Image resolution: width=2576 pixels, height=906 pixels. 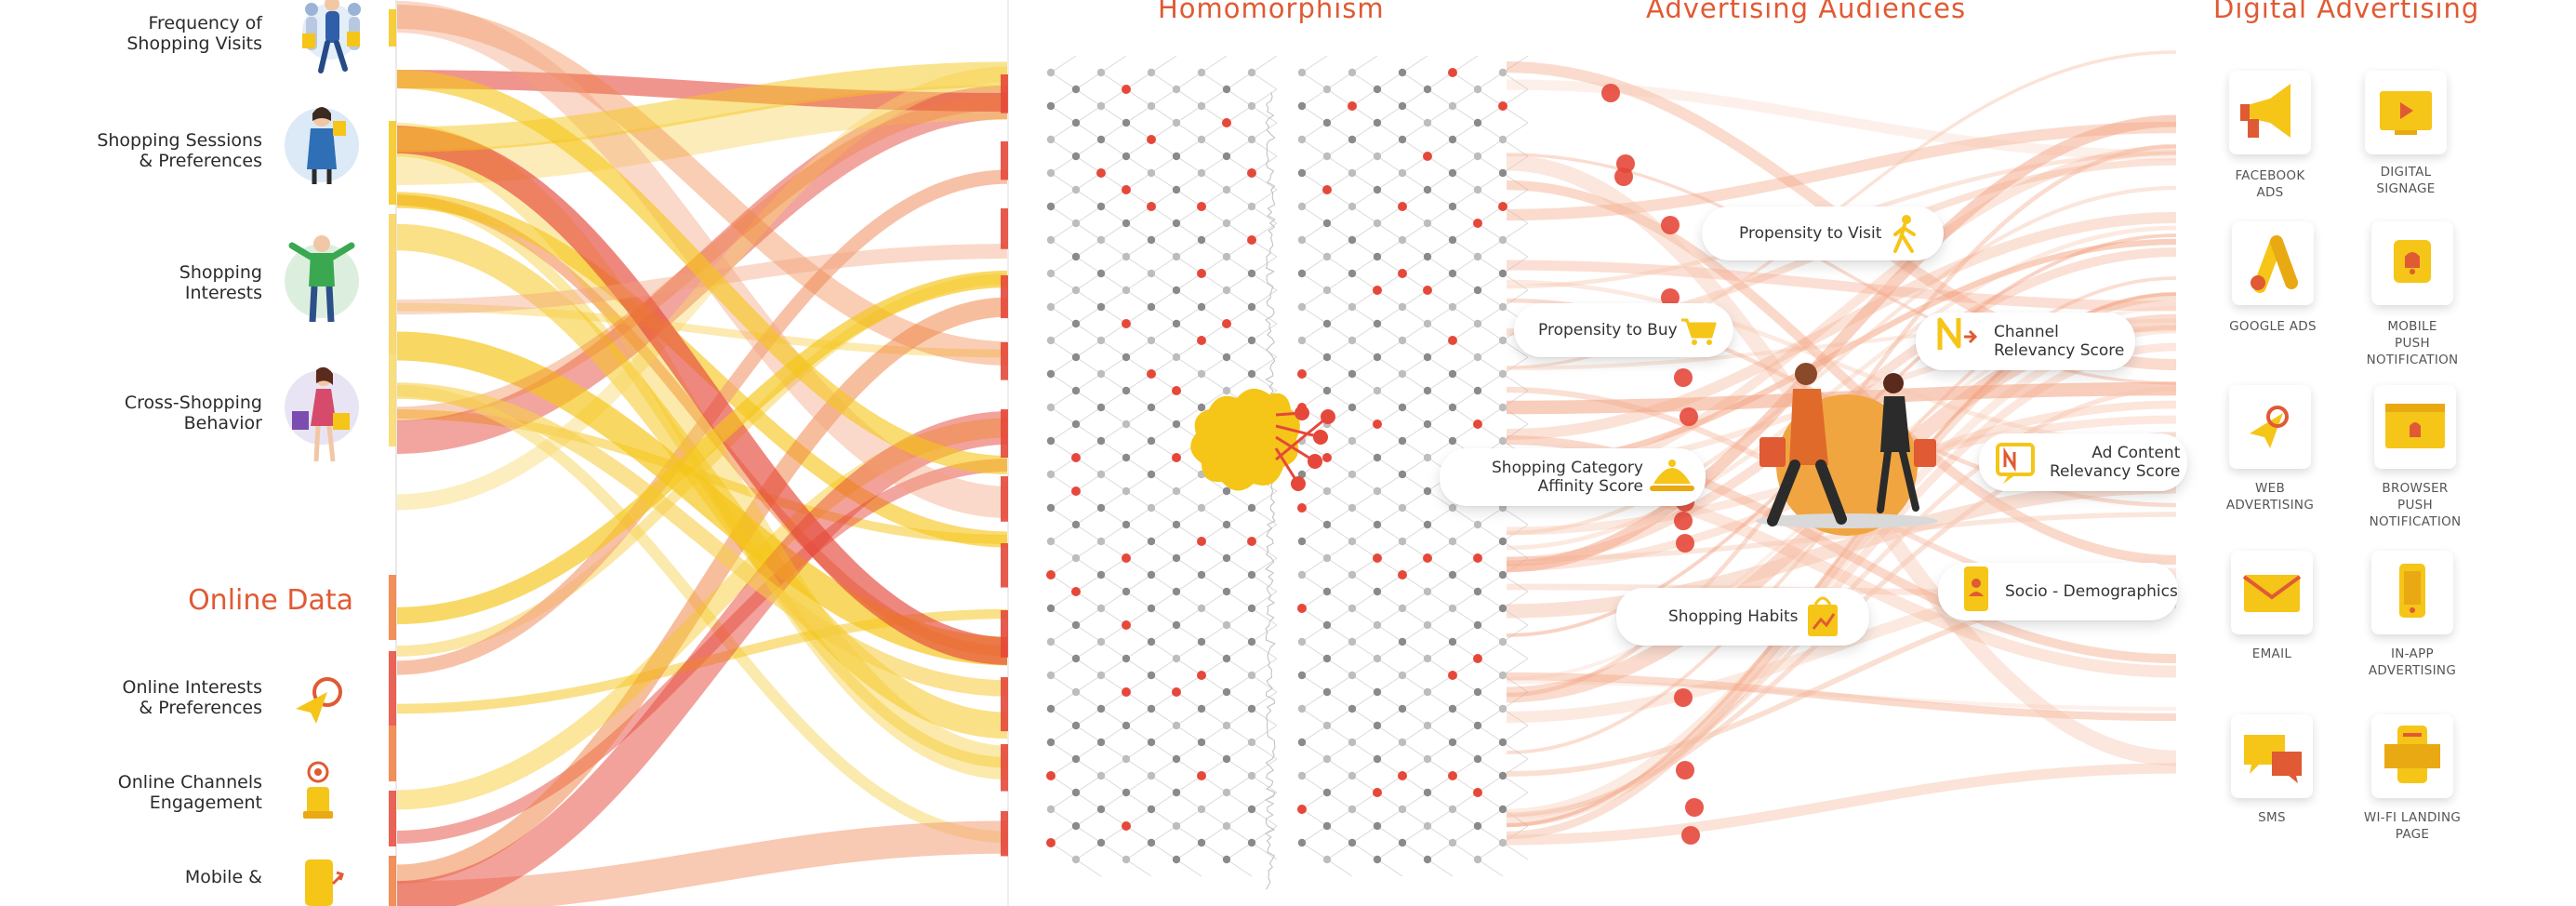 I want to click on channel-tile-mobile-push, so click(x=2412, y=263).